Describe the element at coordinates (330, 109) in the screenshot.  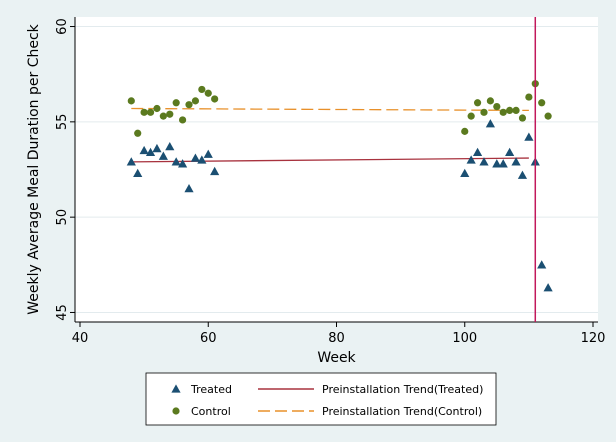
I see `trend-line-control` at that location.